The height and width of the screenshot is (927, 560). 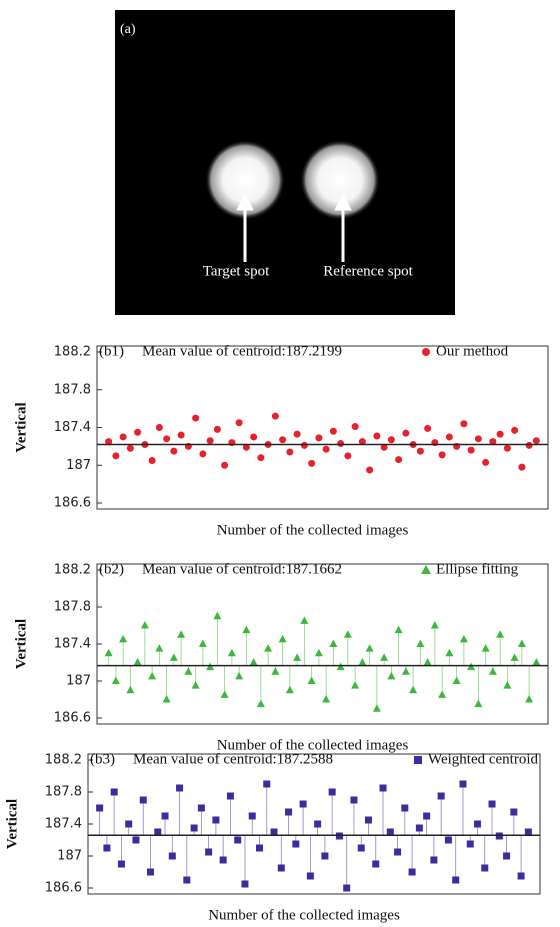 I want to click on target-spot, so click(x=245, y=180).